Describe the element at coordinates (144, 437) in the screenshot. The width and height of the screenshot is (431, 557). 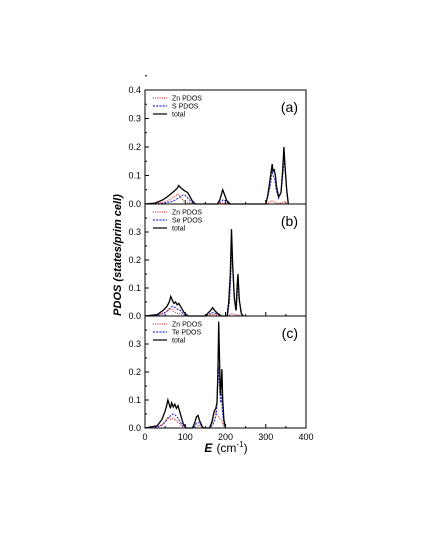
I see `x-tick-label: 0` at that location.